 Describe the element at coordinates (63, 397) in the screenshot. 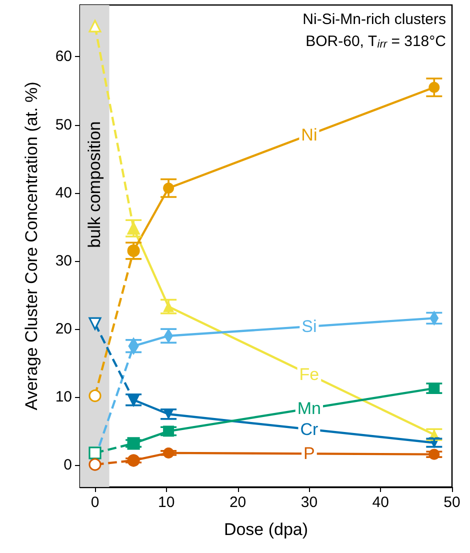

I see `y-tick-label: 10` at that location.